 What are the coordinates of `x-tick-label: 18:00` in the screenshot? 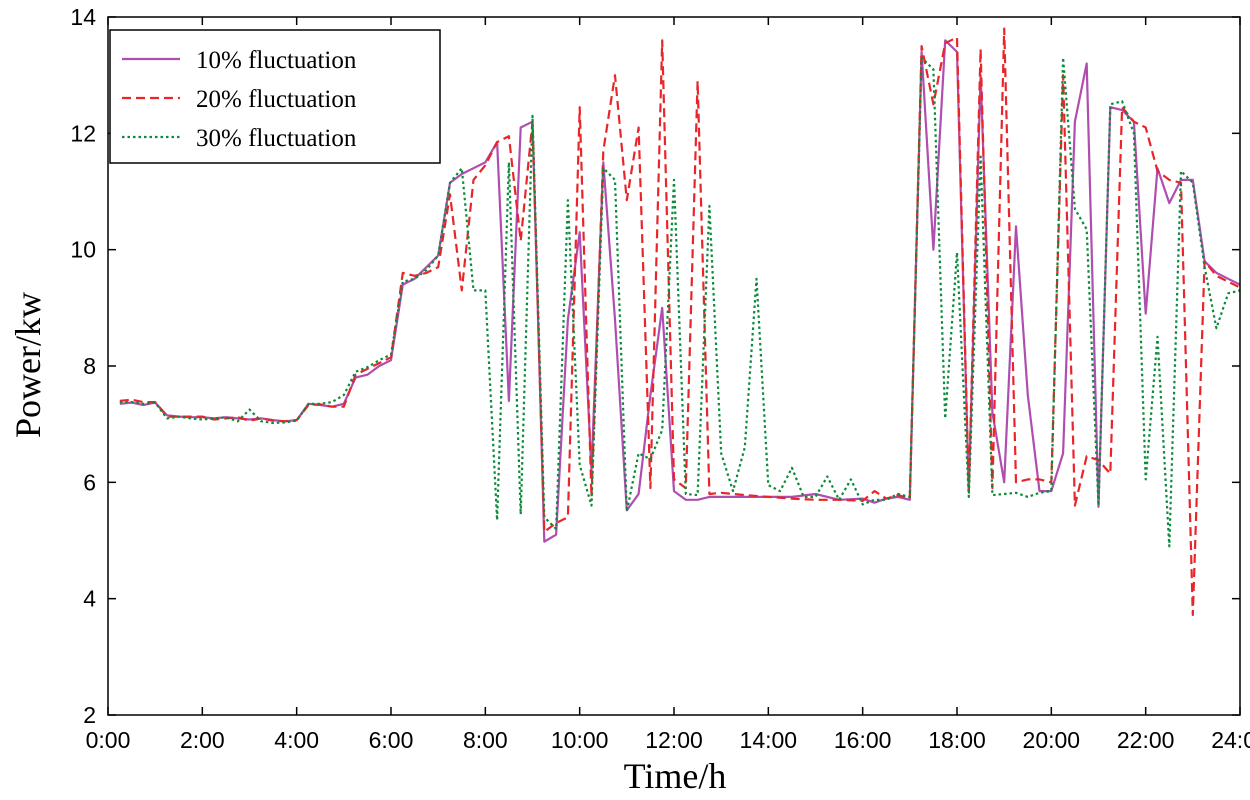 It's located at (957, 740).